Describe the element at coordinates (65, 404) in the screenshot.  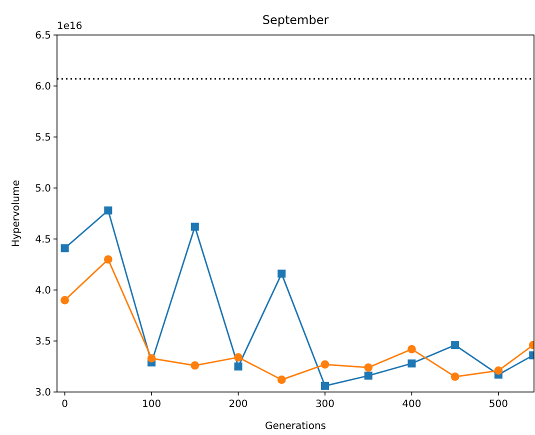
I see `x-tick-label: 0` at that location.